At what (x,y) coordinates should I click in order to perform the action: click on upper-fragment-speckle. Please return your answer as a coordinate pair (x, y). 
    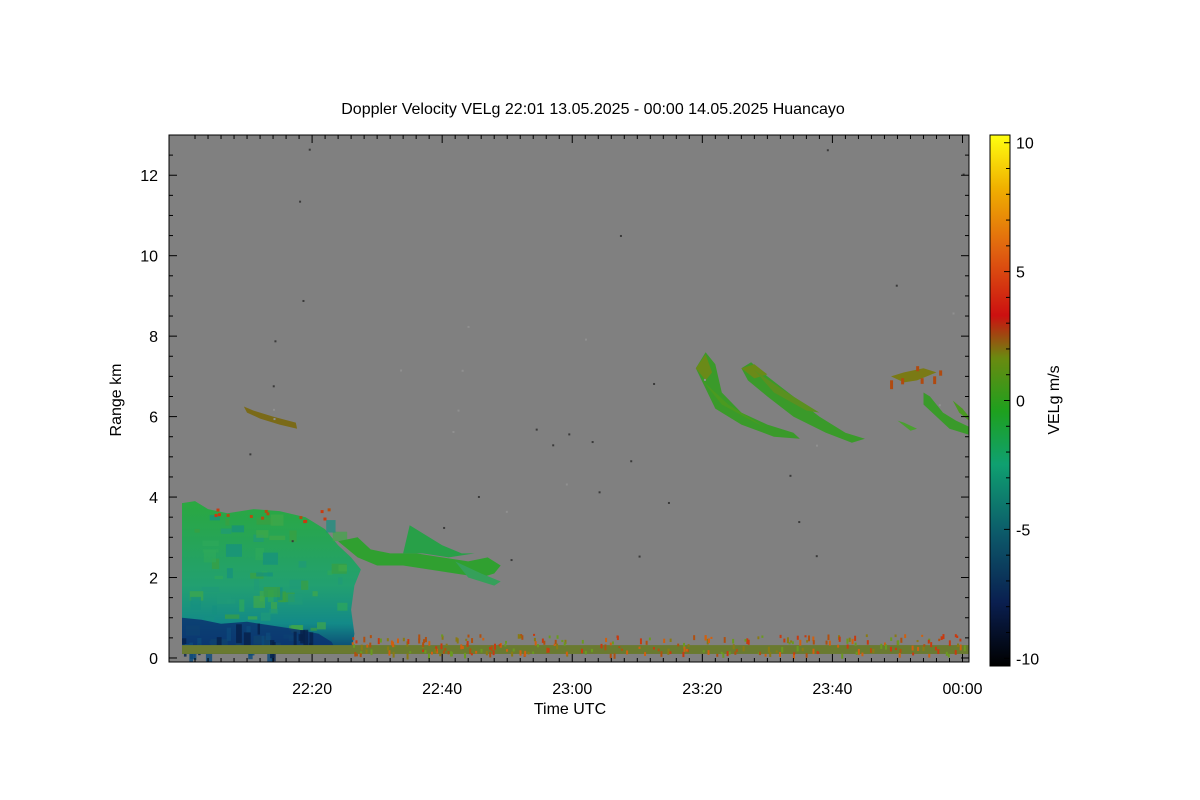
    Looking at the image, I should click on (892, 385).